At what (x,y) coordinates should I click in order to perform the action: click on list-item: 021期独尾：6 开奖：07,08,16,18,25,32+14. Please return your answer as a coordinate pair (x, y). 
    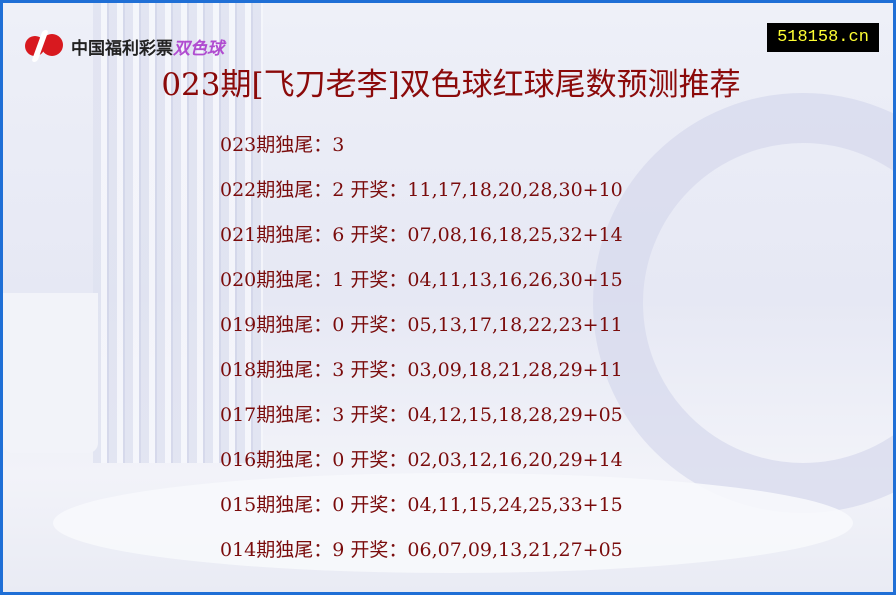
    Looking at the image, I should click on (421, 235).